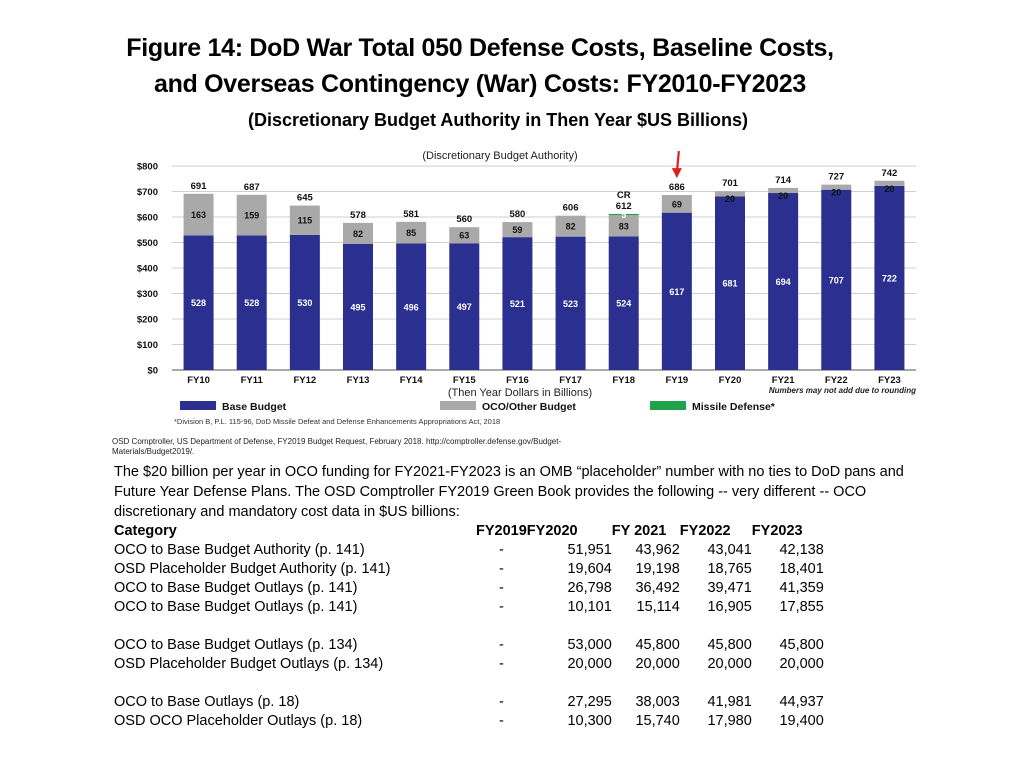 This screenshot has height=768, width=1024. Describe the element at coordinates (889, 173) in the screenshot. I see `bar-total-label: 742` at that location.